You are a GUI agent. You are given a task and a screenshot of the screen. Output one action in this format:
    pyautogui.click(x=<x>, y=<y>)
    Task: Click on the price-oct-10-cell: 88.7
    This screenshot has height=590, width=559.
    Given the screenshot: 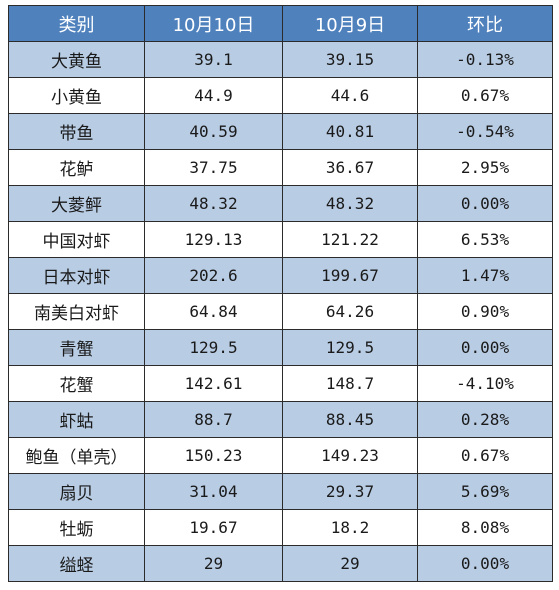 What is the action you would take?
    pyautogui.click(x=213, y=419)
    